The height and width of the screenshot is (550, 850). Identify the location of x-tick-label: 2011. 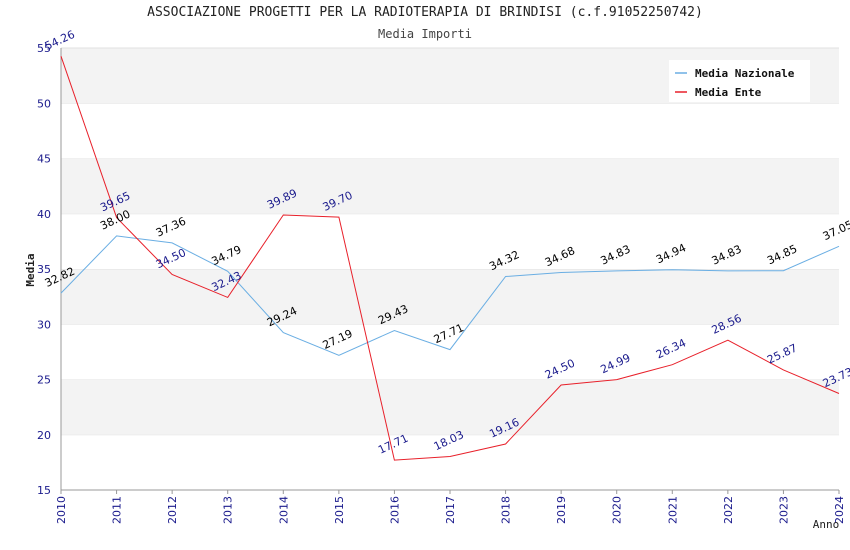
(117, 510).